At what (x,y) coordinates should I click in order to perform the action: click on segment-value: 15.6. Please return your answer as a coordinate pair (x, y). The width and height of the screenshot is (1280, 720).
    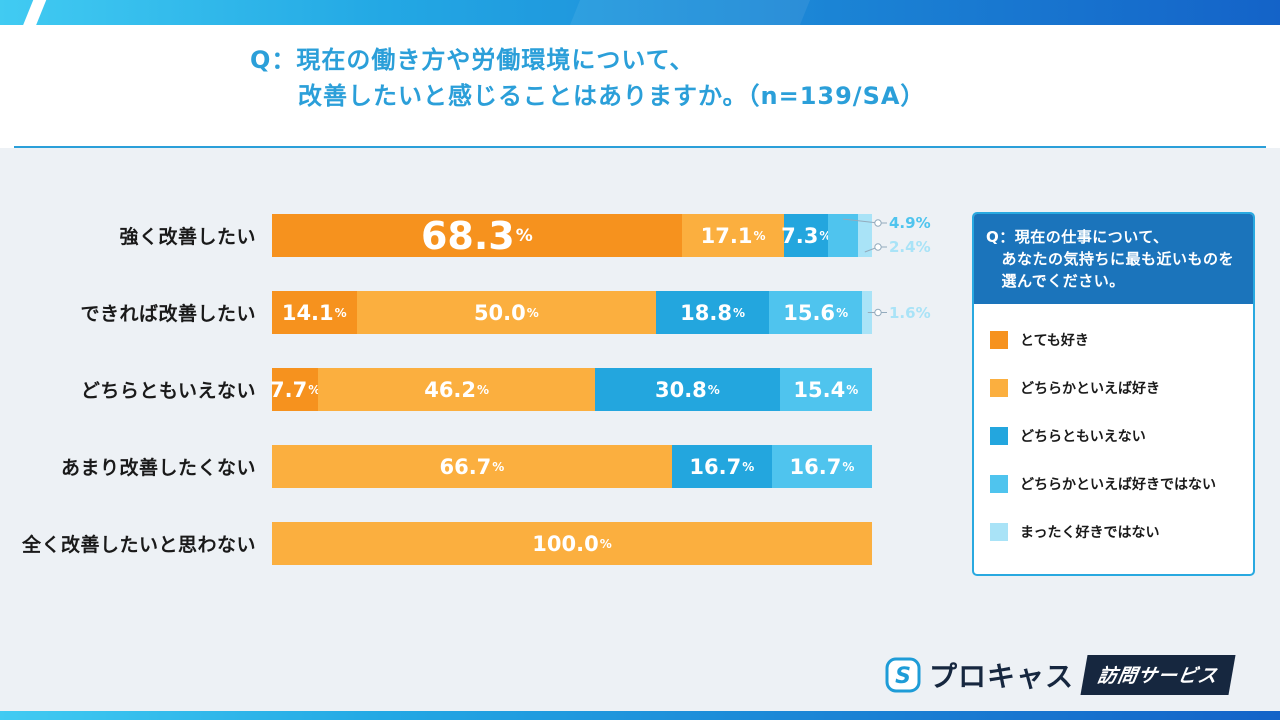
    Looking at the image, I should click on (809, 312).